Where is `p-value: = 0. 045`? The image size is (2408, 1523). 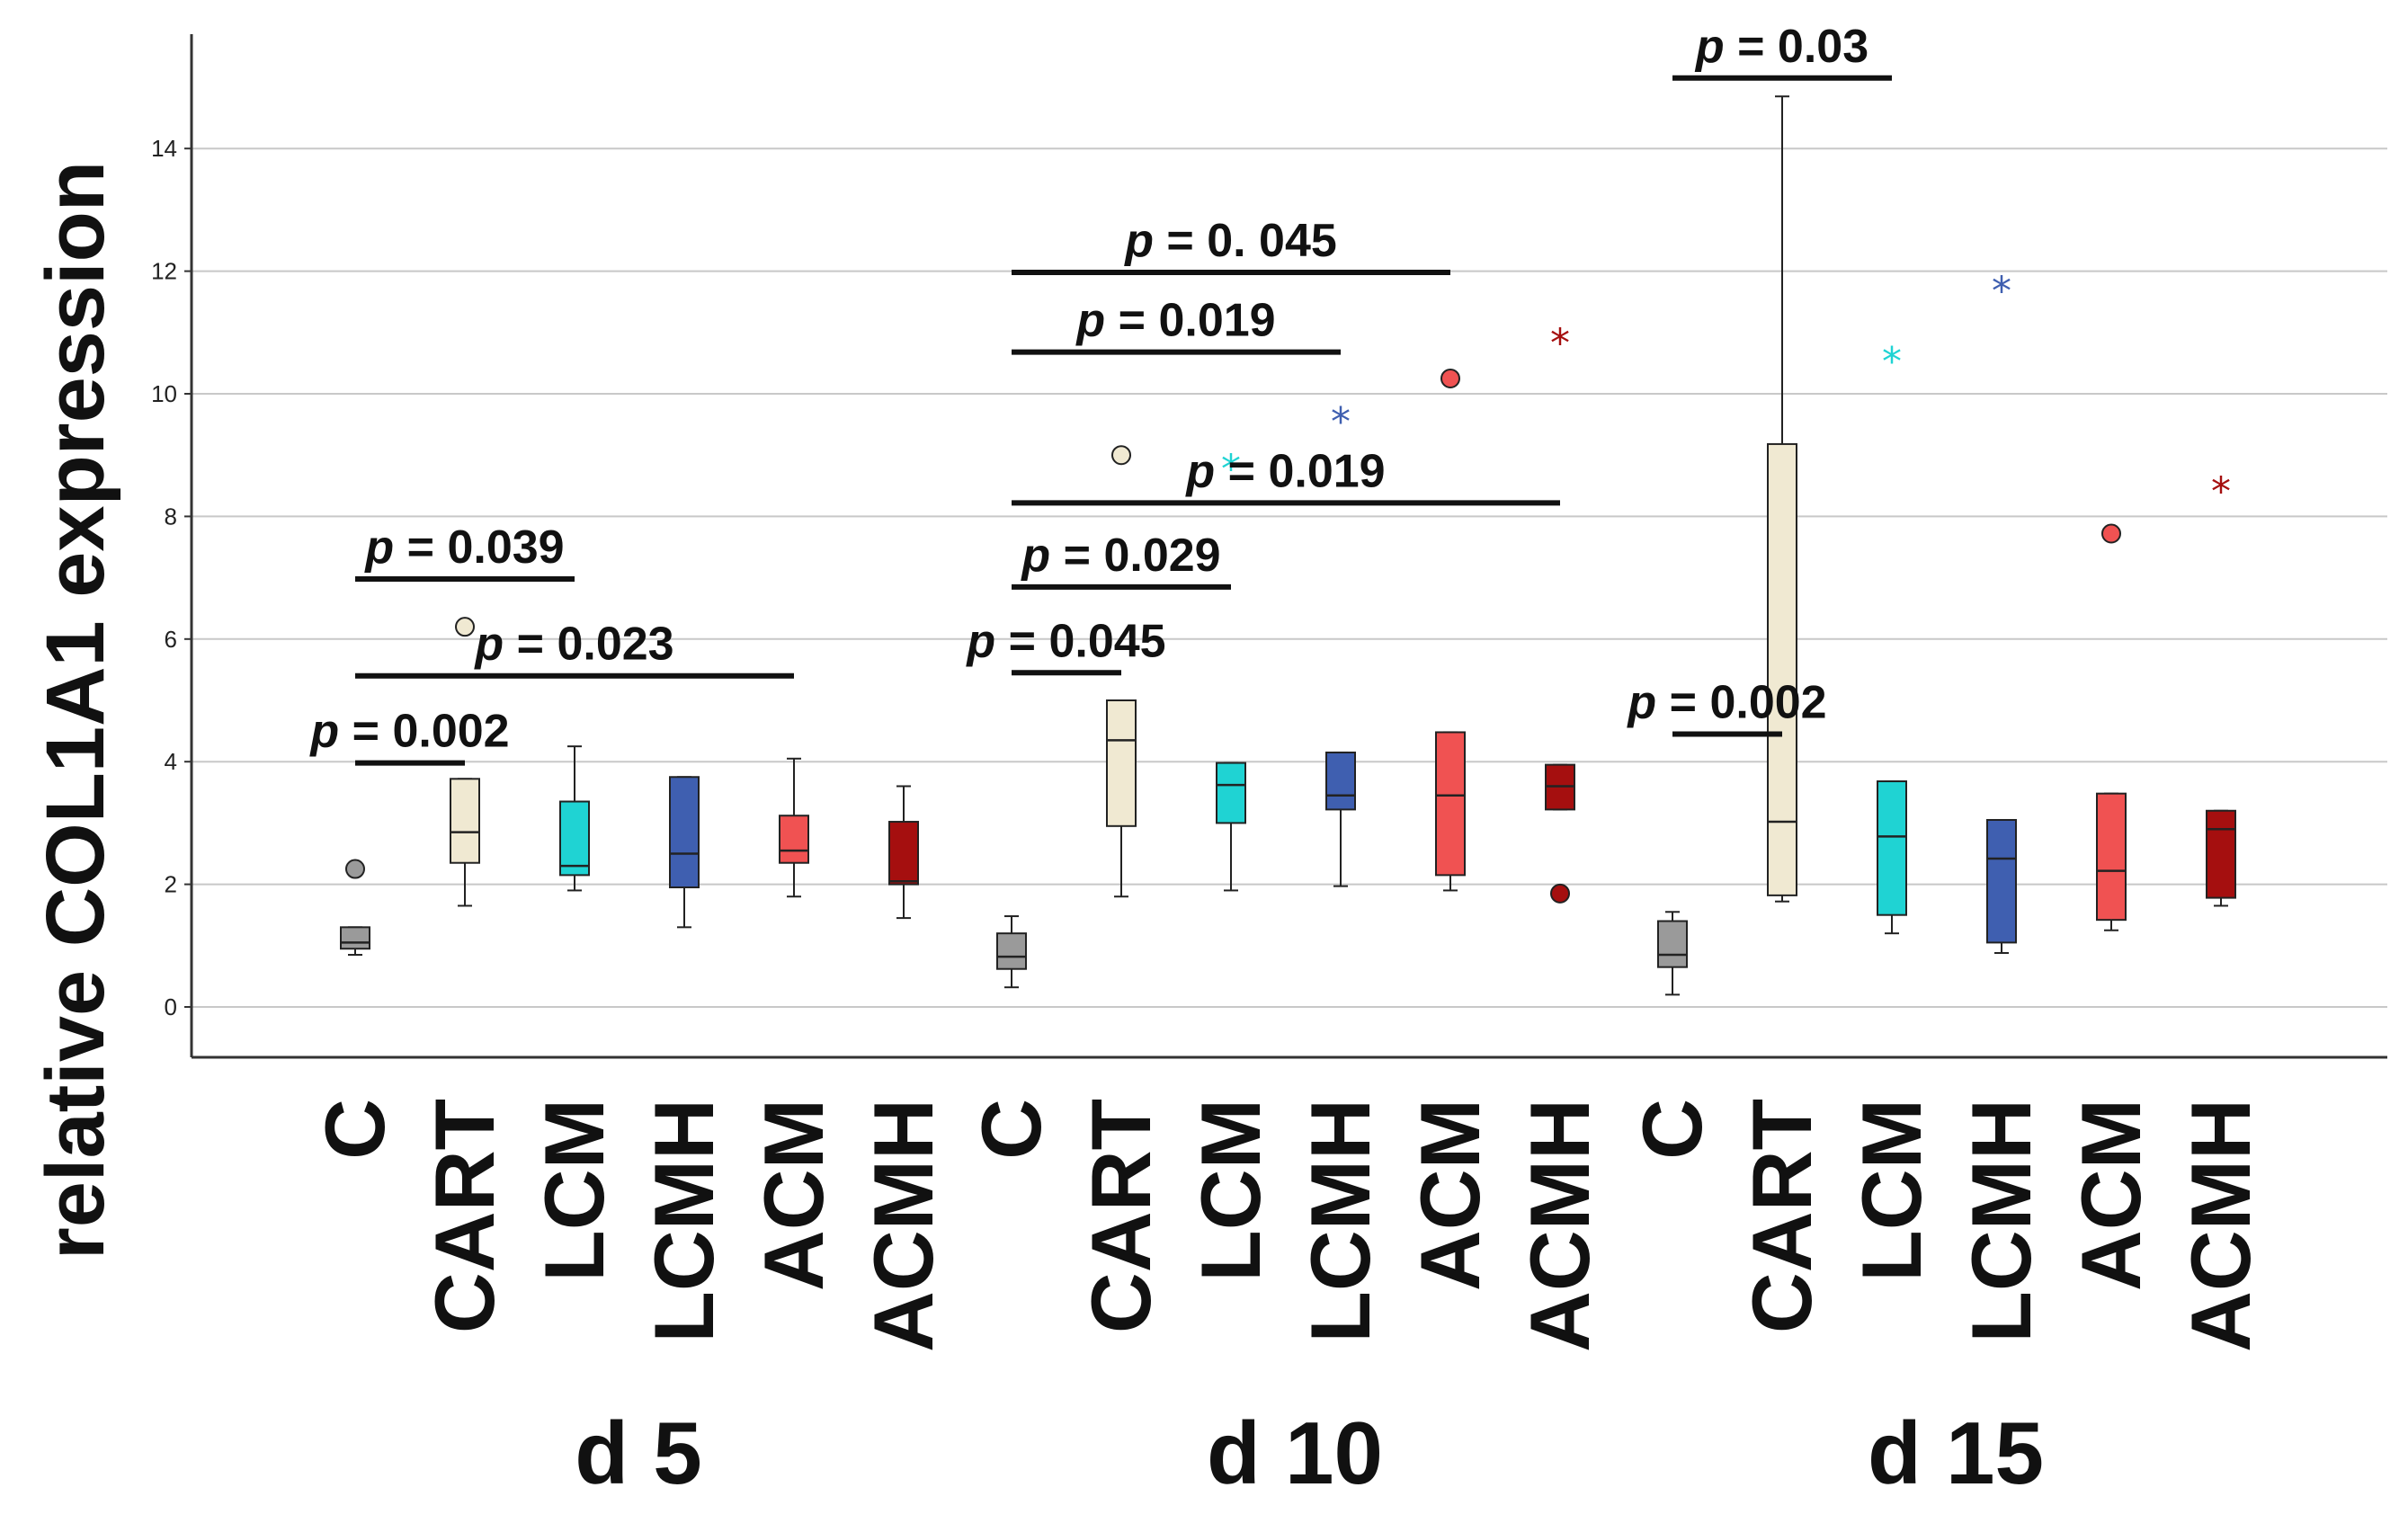
p-value: = 0. 045 is located at coordinates (1245, 241).